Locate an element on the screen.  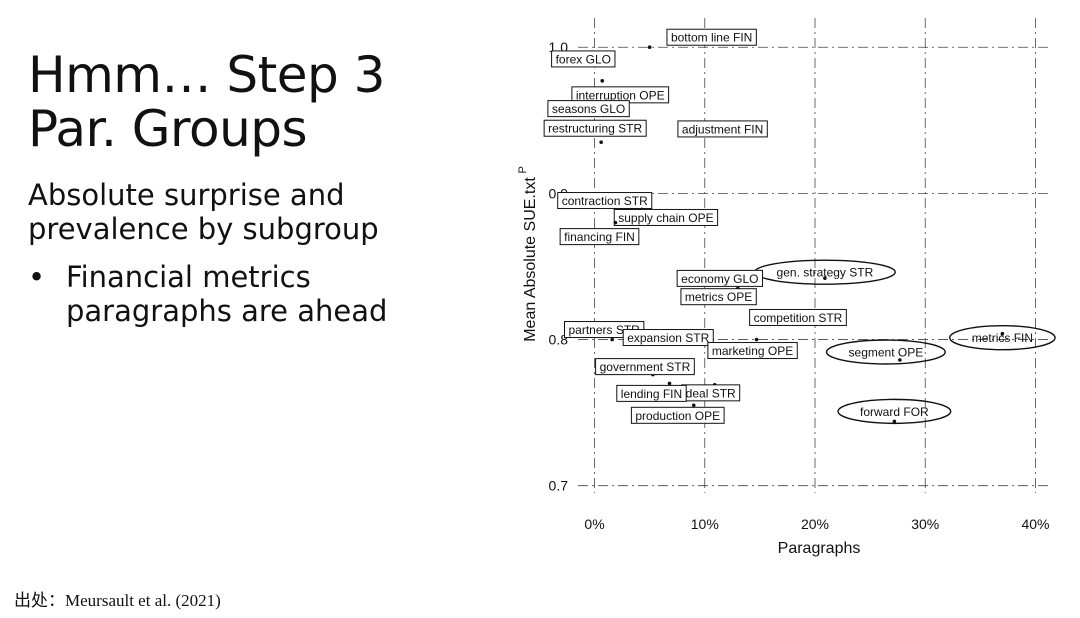
data-point-label: metrics FIN is located at coordinates (1002, 338).